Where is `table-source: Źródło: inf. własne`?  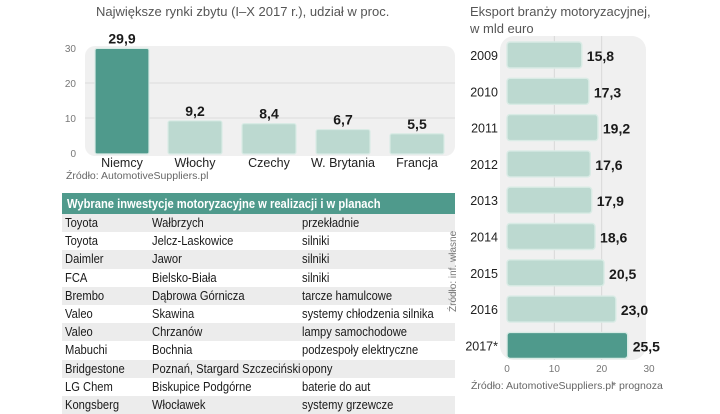
table-source: Źródło: inf. własne is located at coordinates (453, 271).